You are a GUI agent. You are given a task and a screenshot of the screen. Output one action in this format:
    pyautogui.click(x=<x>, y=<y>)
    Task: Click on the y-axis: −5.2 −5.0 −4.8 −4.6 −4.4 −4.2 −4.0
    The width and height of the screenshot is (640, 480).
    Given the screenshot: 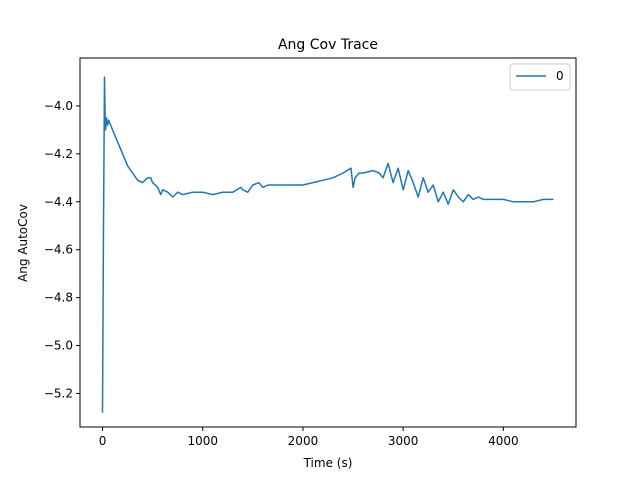 What is the action you would take?
    pyautogui.click(x=62, y=249)
    